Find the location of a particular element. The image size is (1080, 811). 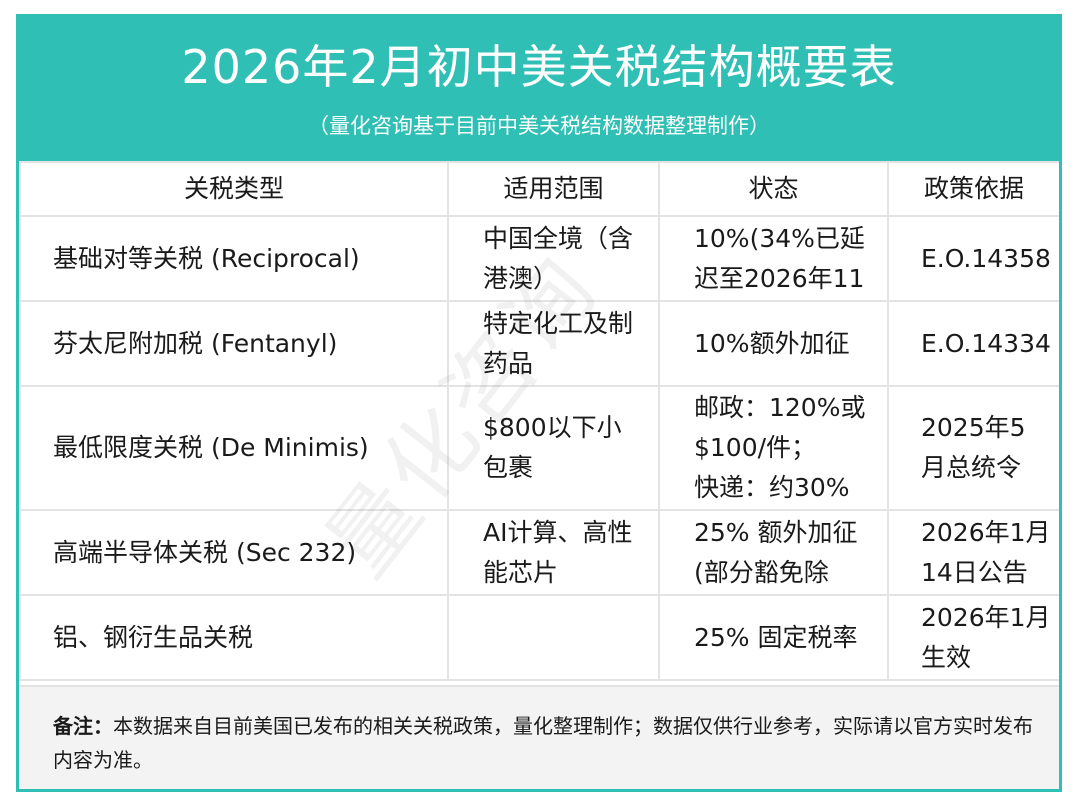

scope-cell: AI计算、高性 能芯片 is located at coordinates (558, 552).